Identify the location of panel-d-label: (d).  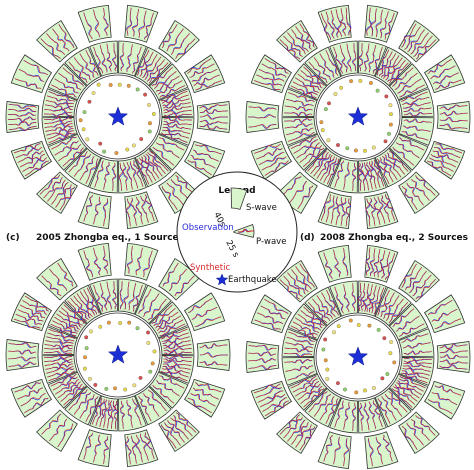
(307, 238).